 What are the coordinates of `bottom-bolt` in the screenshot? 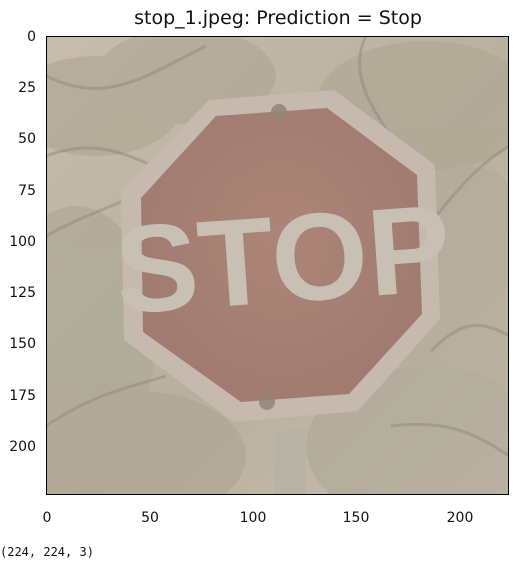 It's located at (267, 402).